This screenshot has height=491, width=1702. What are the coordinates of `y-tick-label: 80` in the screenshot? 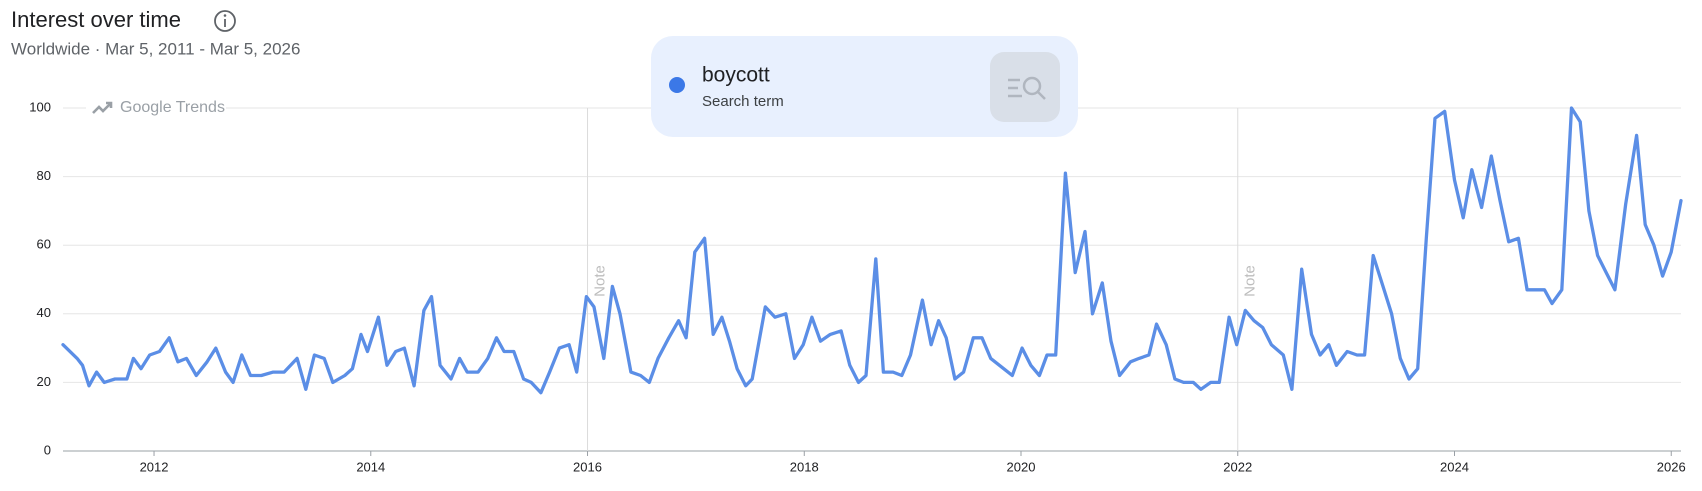 It's located at (44, 175).